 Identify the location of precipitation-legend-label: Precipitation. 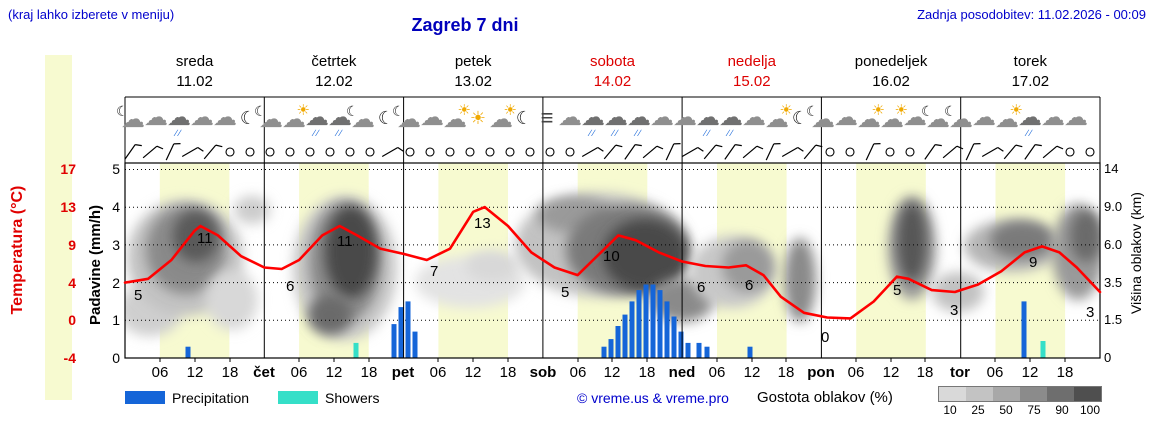
(211, 398).